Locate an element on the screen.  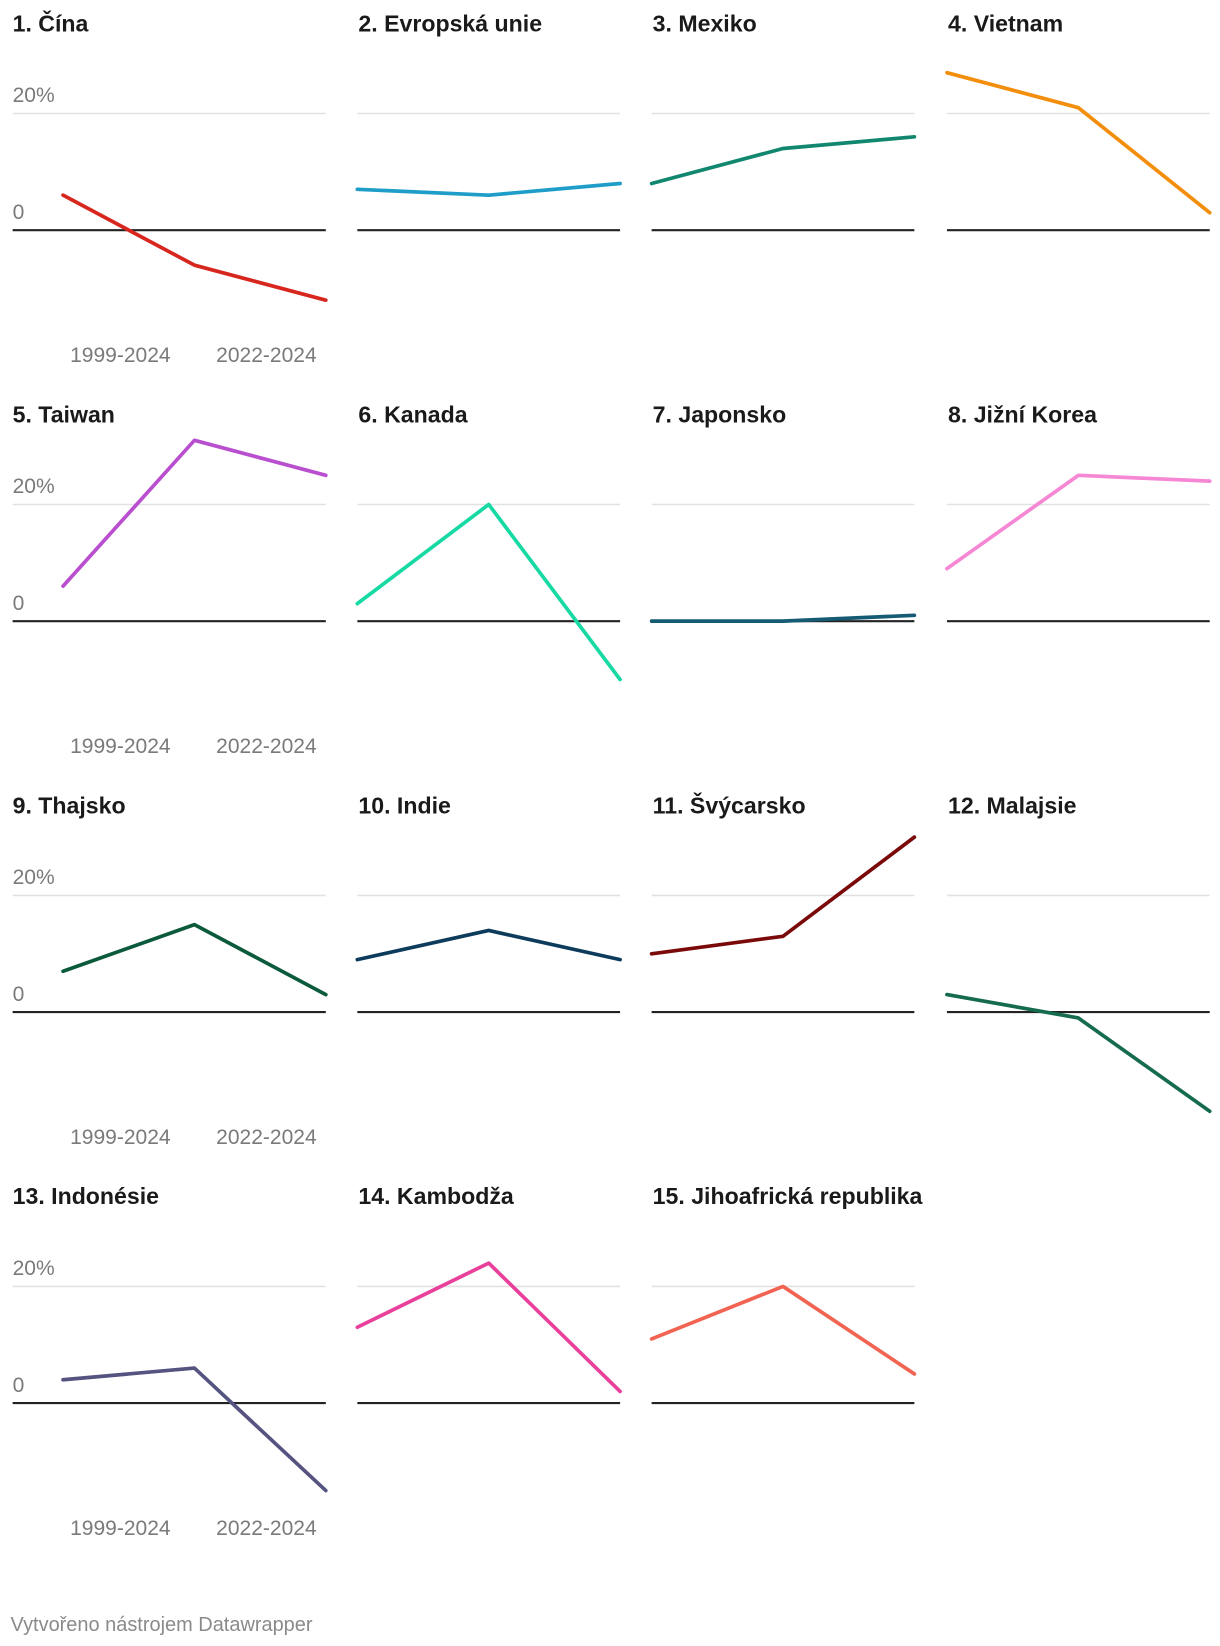
panel-title: 2. Evropská unie is located at coordinates (450, 23).